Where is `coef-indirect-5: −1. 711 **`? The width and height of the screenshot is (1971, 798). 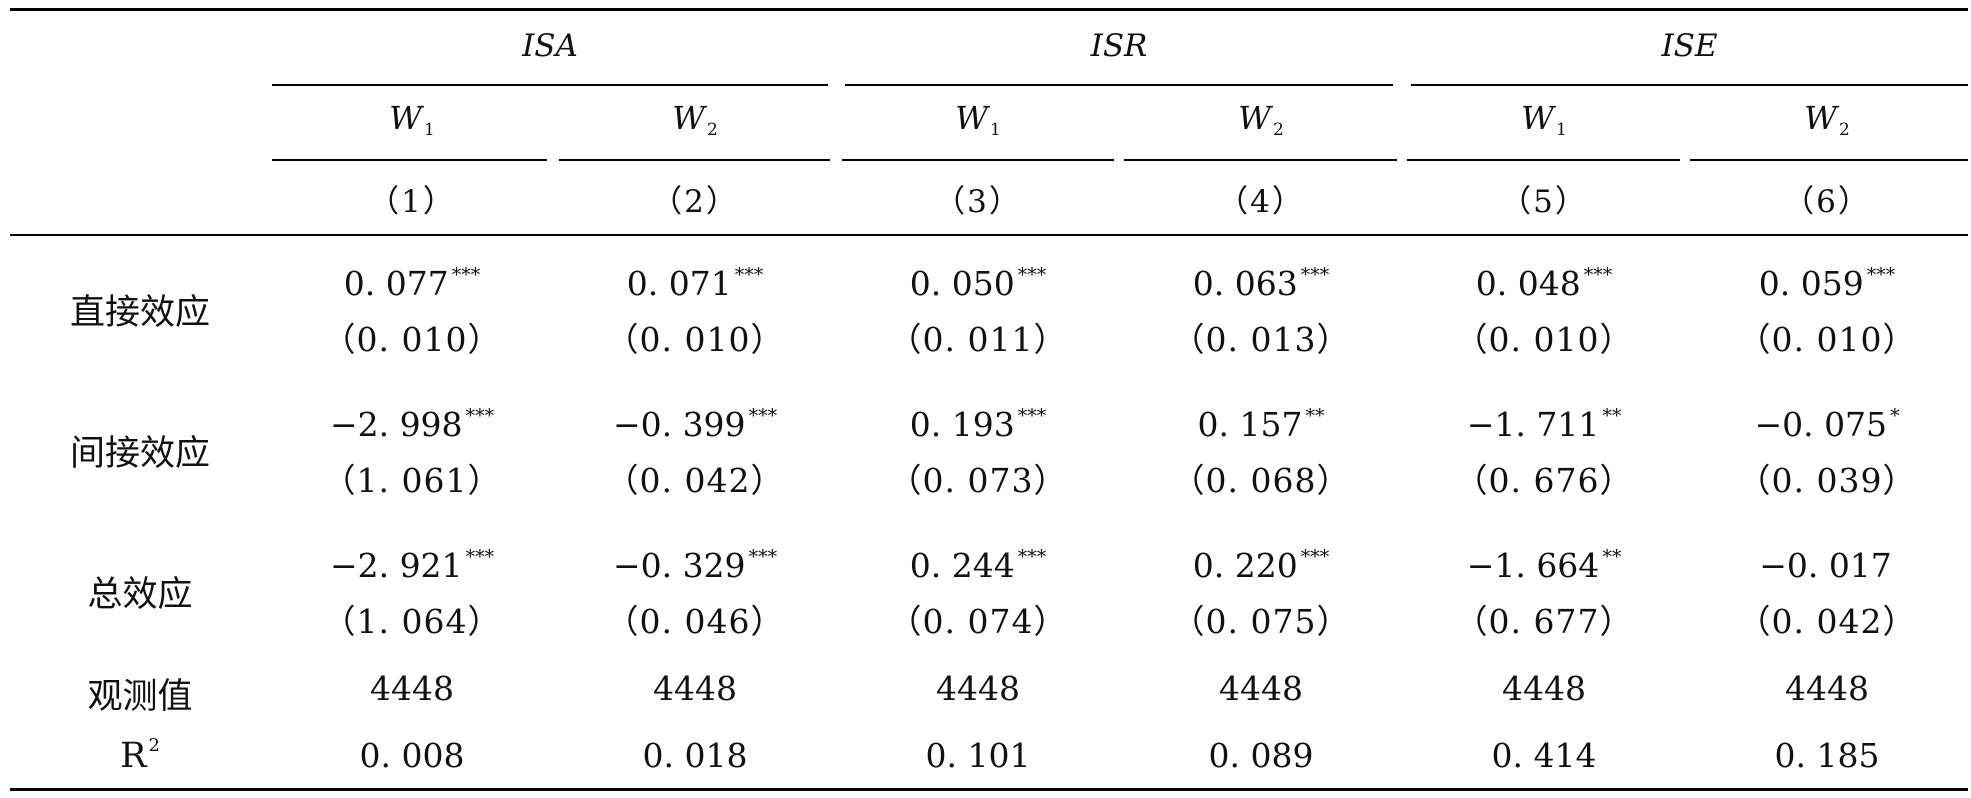 coef-indirect-5: −1. 711 ** is located at coordinates (1544, 424).